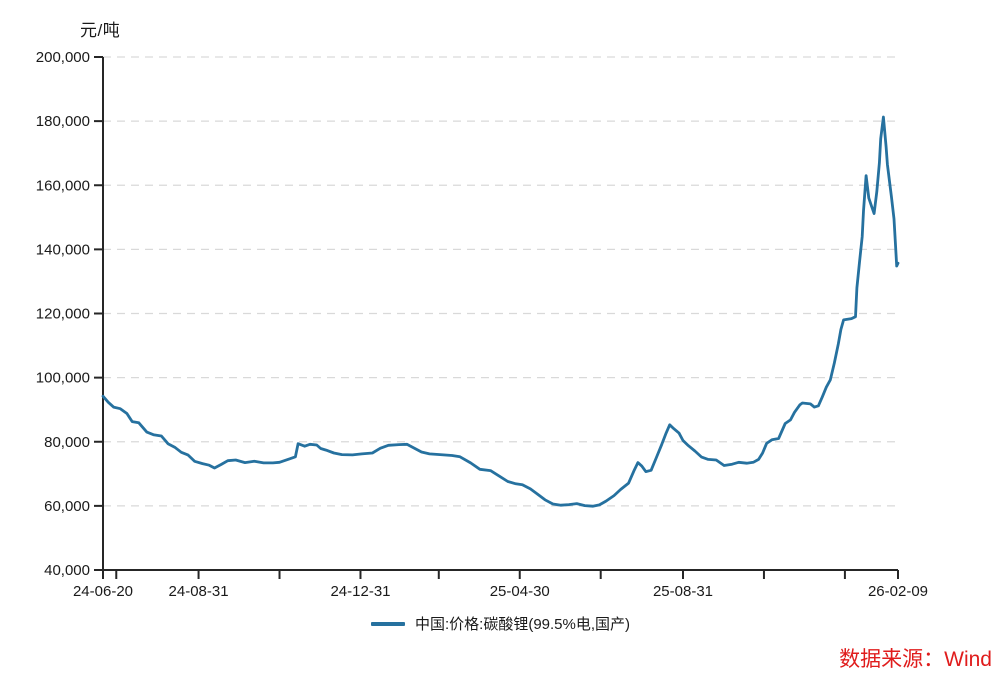 This screenshot has width=1000, height=693. Describe the element at coordinates (63, 185) in the screenshot. I see `y-tick-label: 160,000` at that location.